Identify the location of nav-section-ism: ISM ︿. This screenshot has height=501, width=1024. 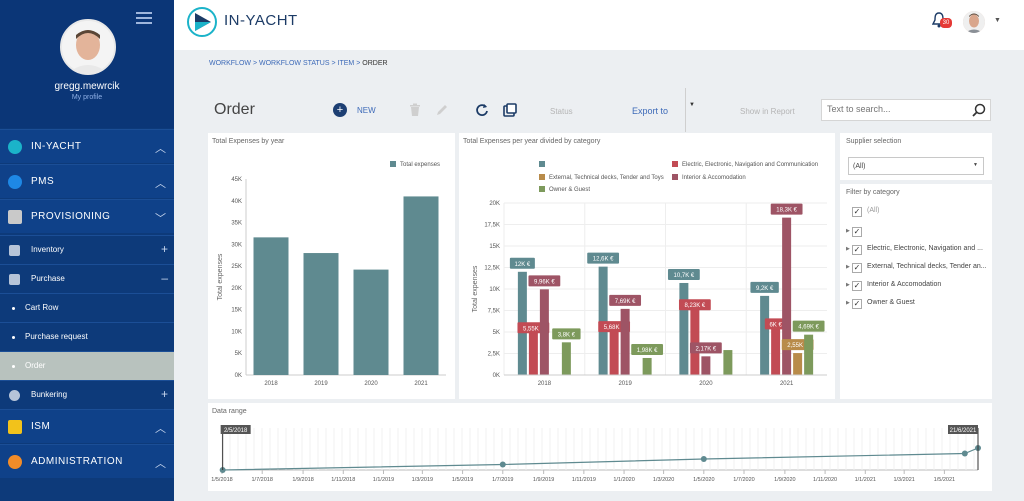
(87, 426).